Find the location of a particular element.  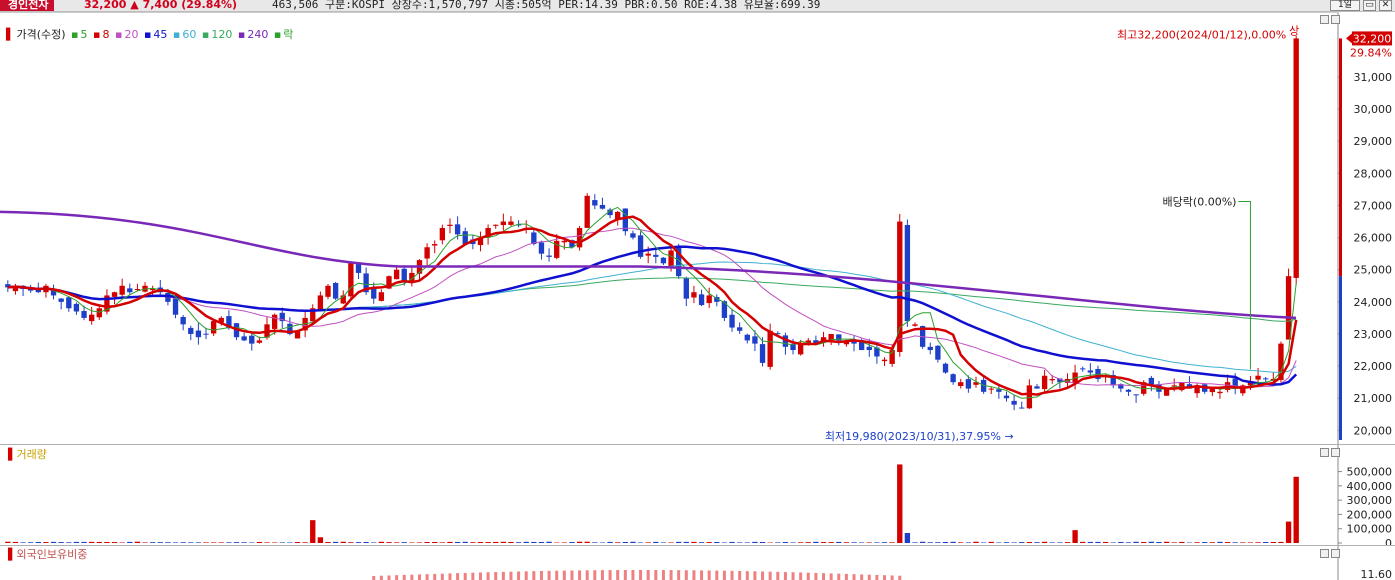

panel-maximize-icon is located at coordinates (1335, 19).